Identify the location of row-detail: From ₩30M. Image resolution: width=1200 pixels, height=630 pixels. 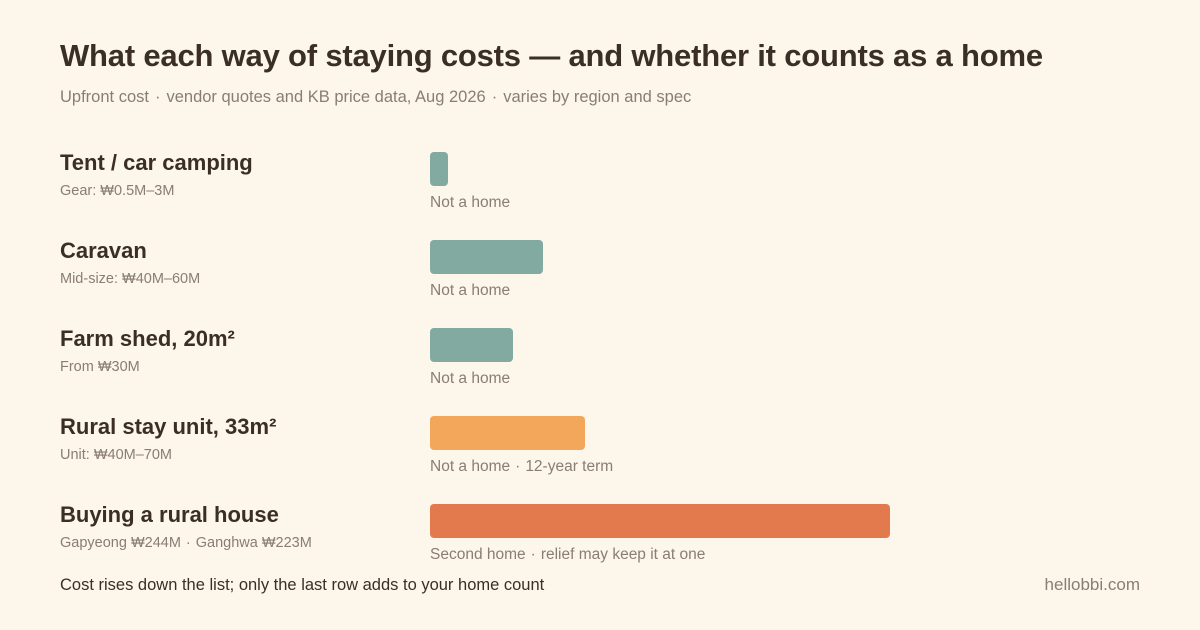
(100, 367).